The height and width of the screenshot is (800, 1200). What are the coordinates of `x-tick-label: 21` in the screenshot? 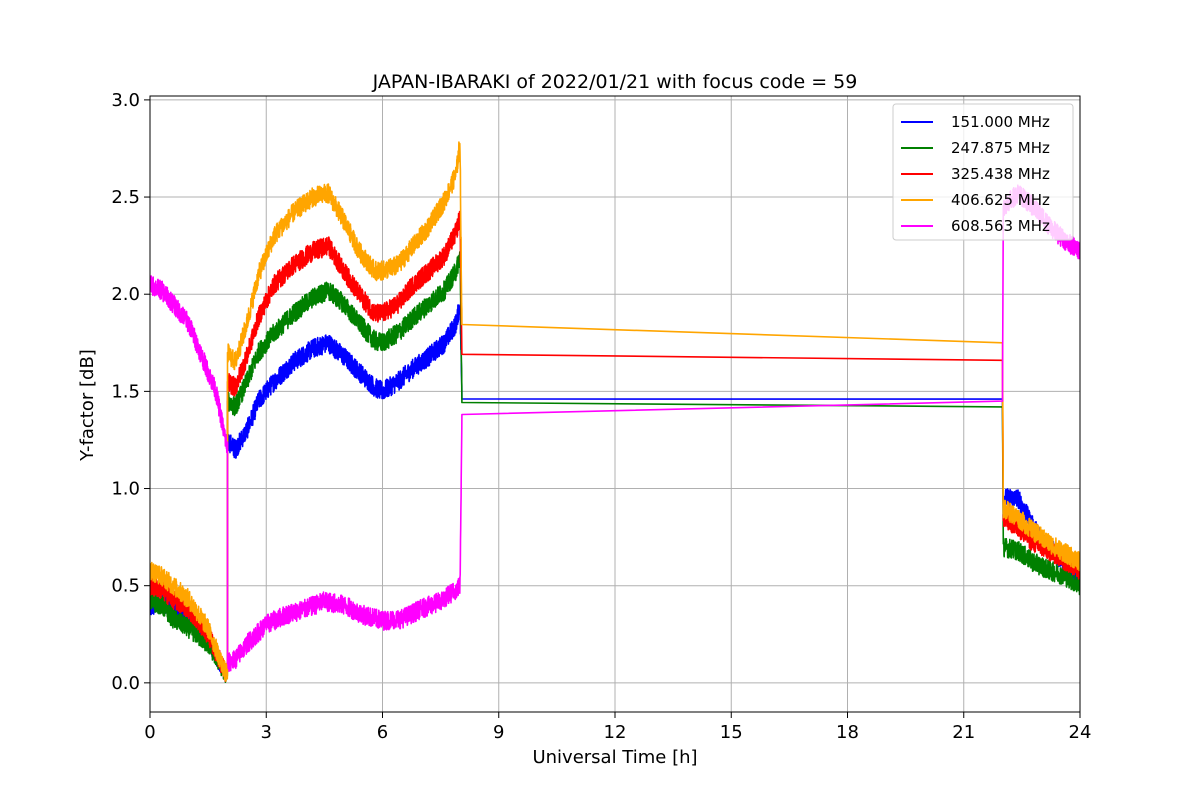 It's located at (963, 732).